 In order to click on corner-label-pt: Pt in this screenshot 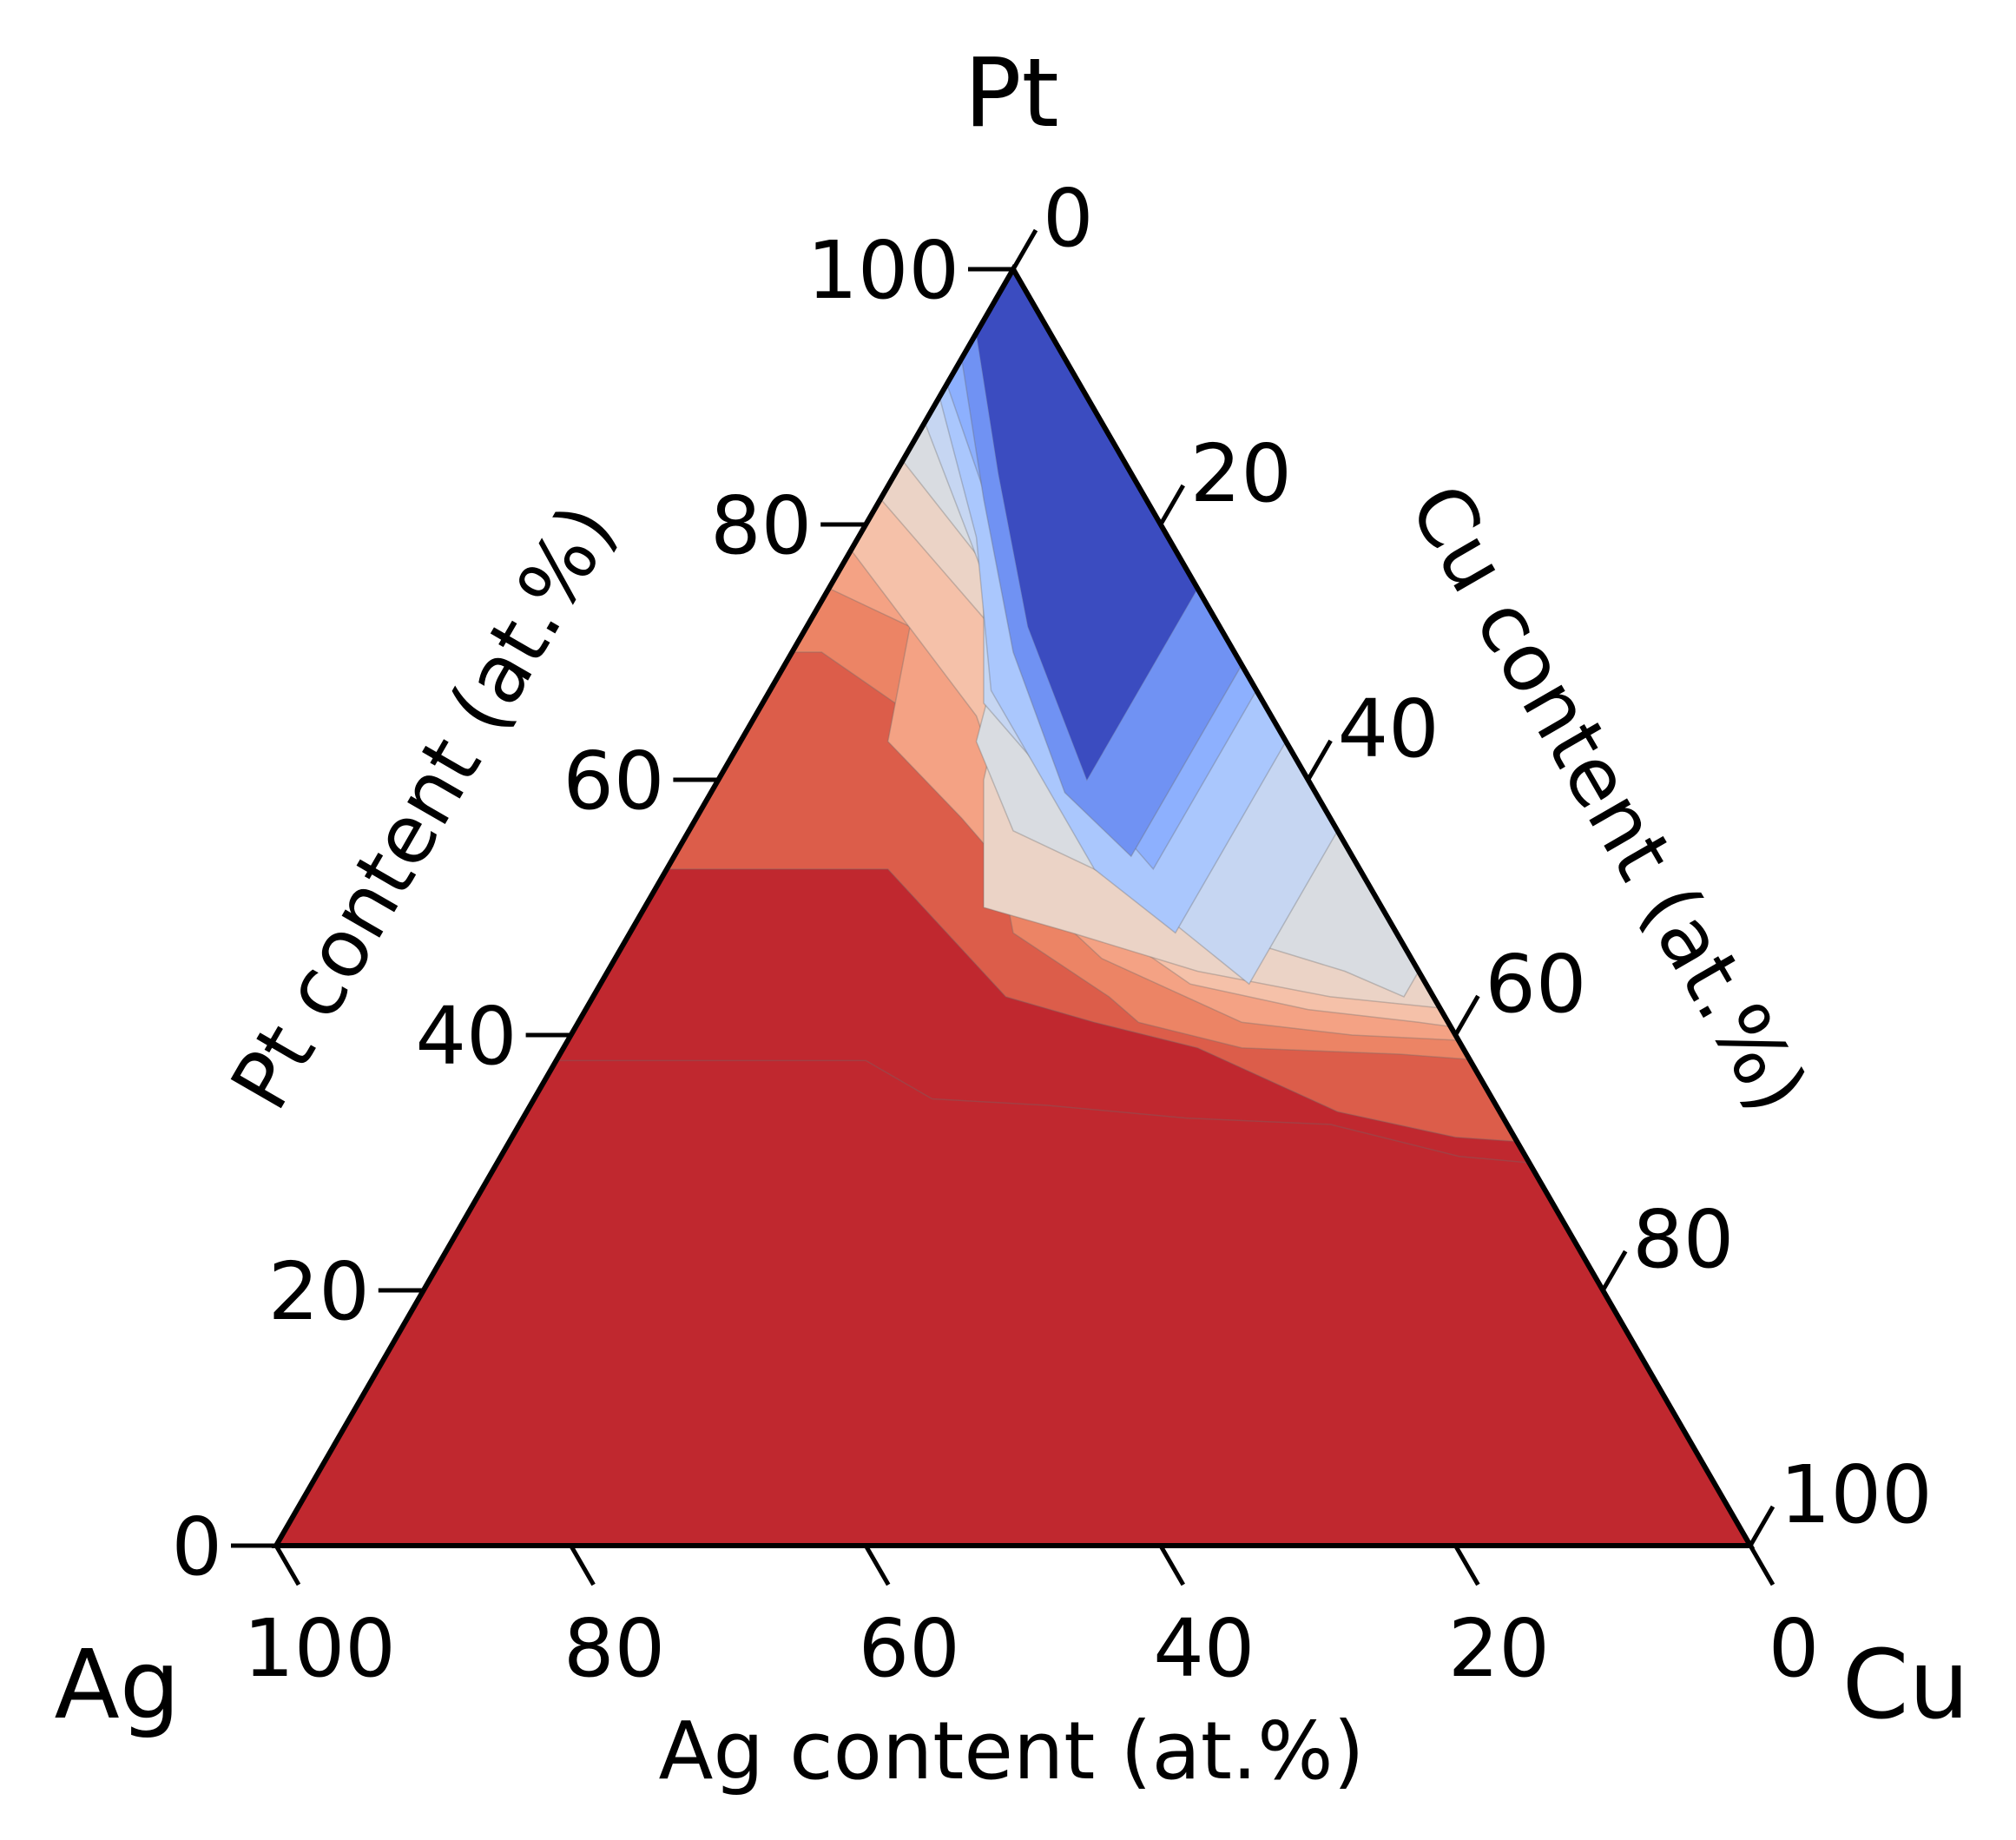, I will do `click(1011, 93)`.